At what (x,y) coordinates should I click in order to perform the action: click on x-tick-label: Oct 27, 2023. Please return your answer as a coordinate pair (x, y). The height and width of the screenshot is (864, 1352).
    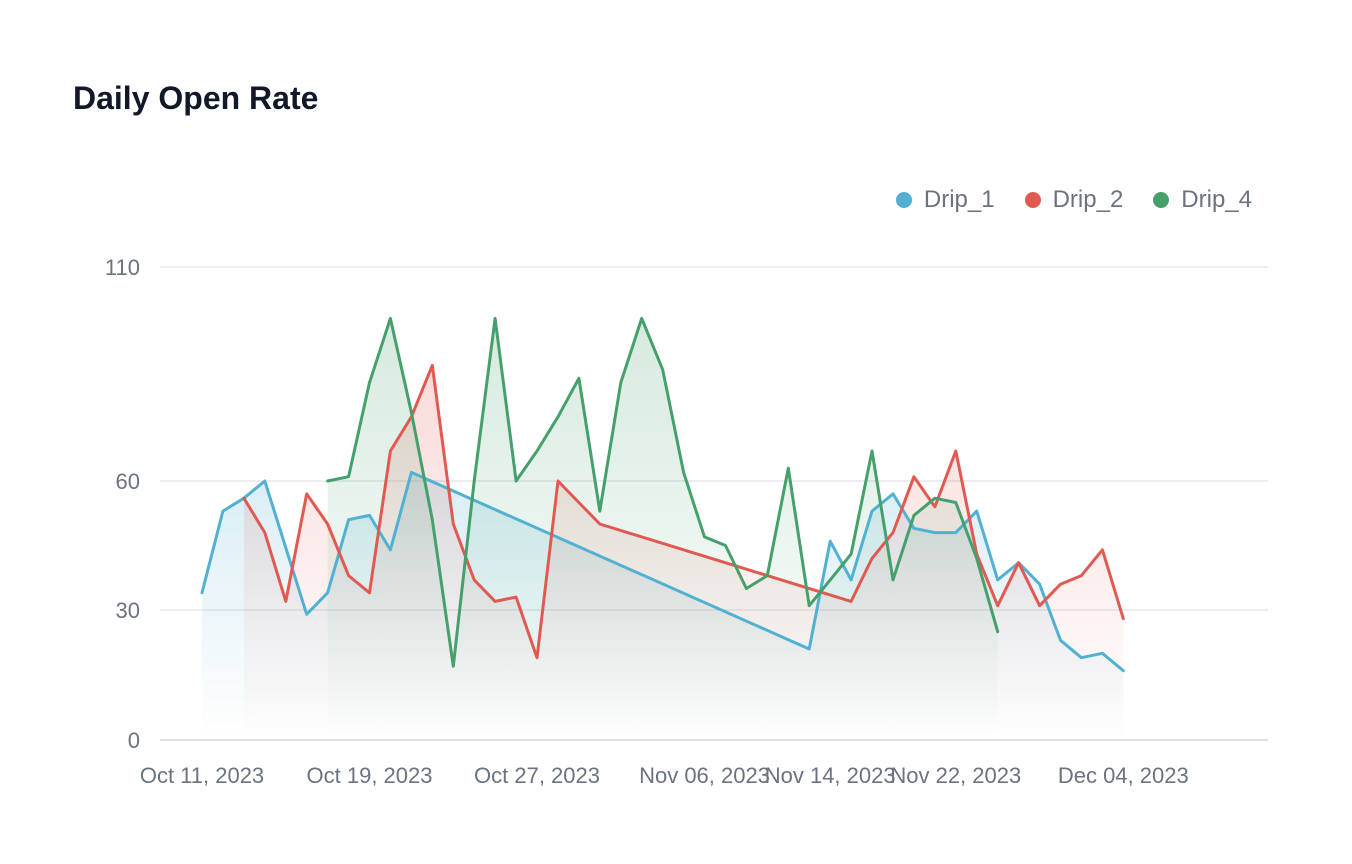
    Looking at the image, I should click on (537, 775).